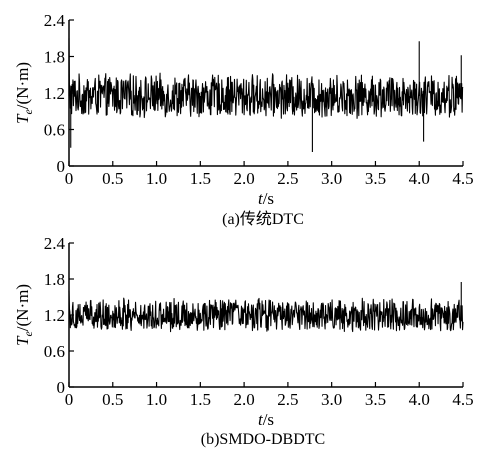 Image resolution: width=478 pixels, height=450 pixels. I want to click on series-line, so click(266, 307).